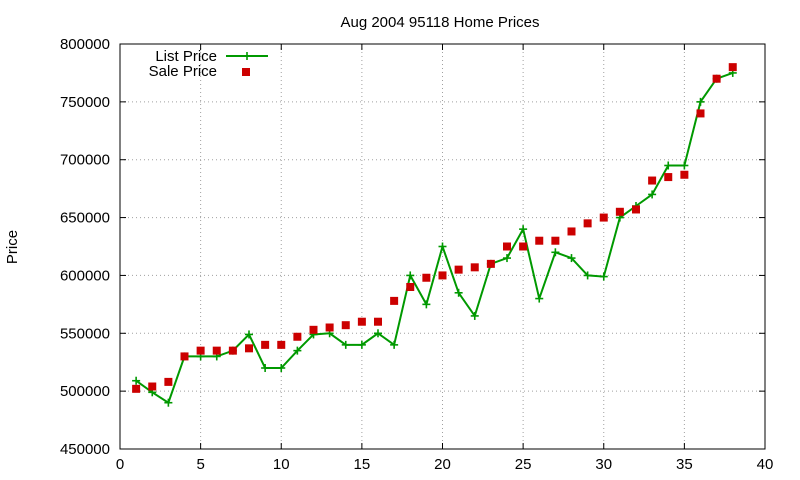 The height and width of the screenshot is (480, 800). What do you see at coordinates (85, 391) in the screenshot?
I see `y-tick-label: 500000` at bounding box center [85, 391].